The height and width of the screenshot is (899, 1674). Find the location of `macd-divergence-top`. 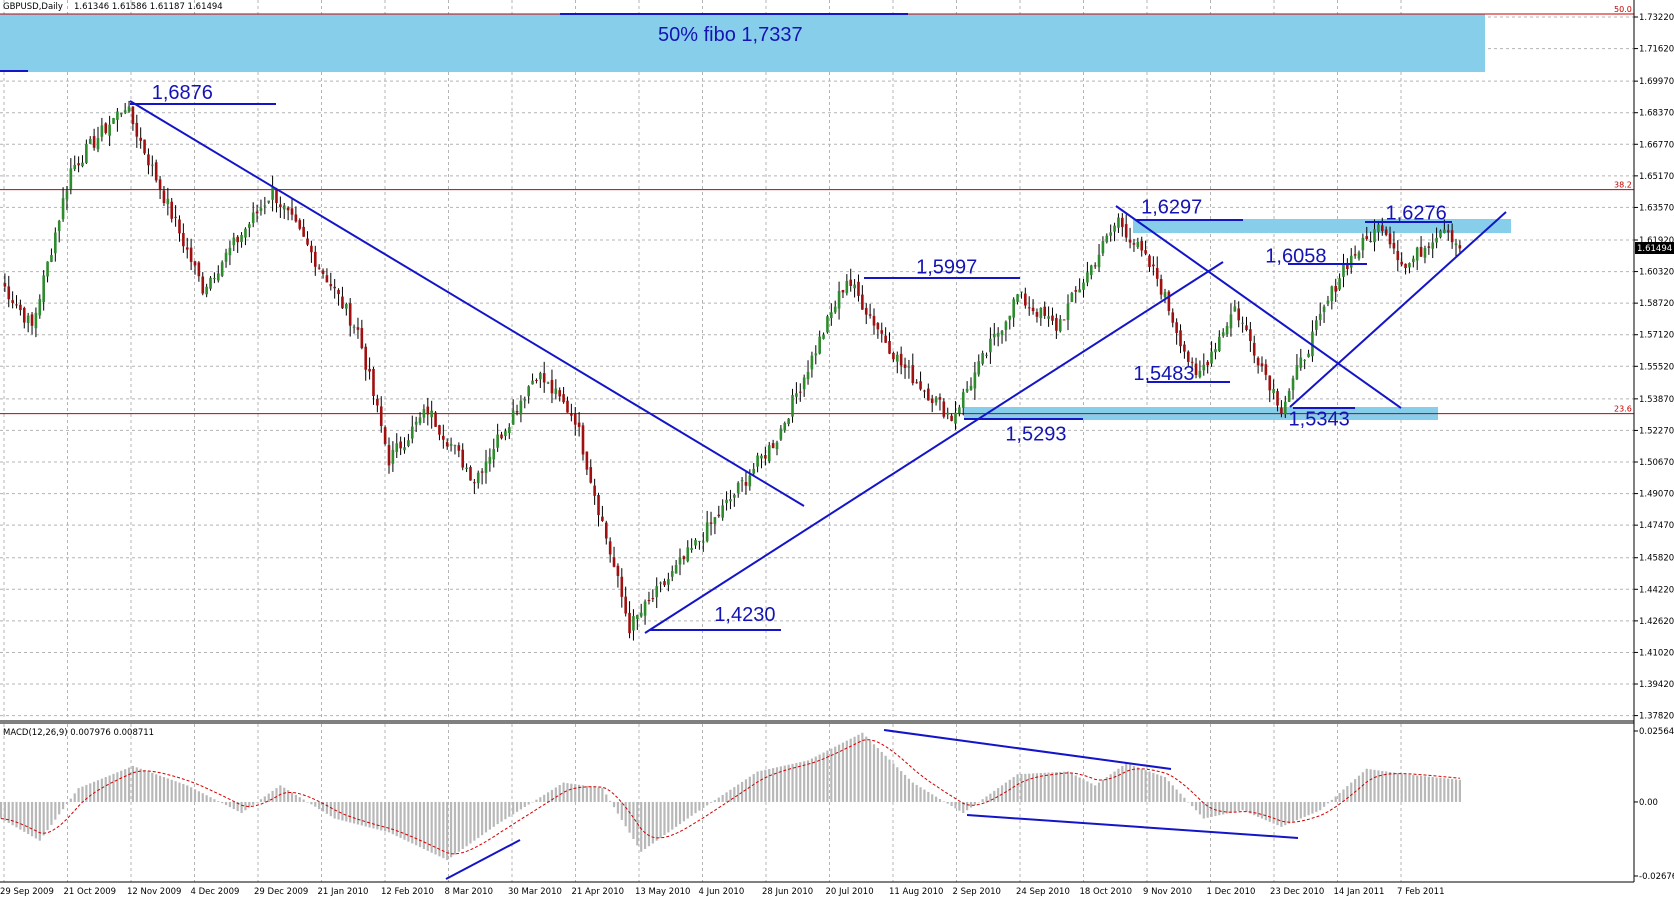

macd-divergence-top is located at coordinates (1027, 749).